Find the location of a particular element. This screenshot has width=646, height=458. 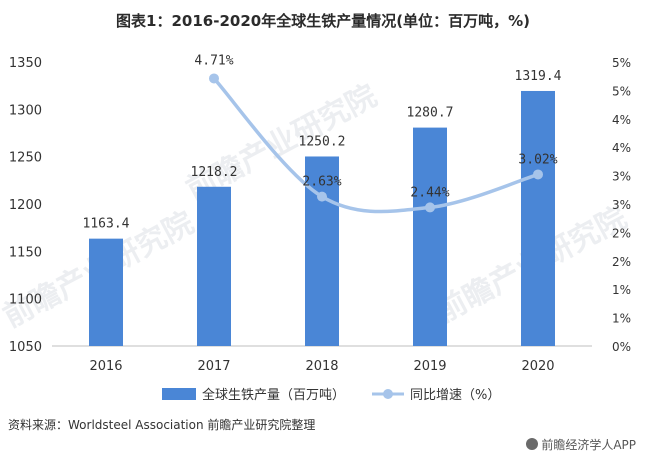

line-value-label: 3.02% is located at coordinates (537, 159).